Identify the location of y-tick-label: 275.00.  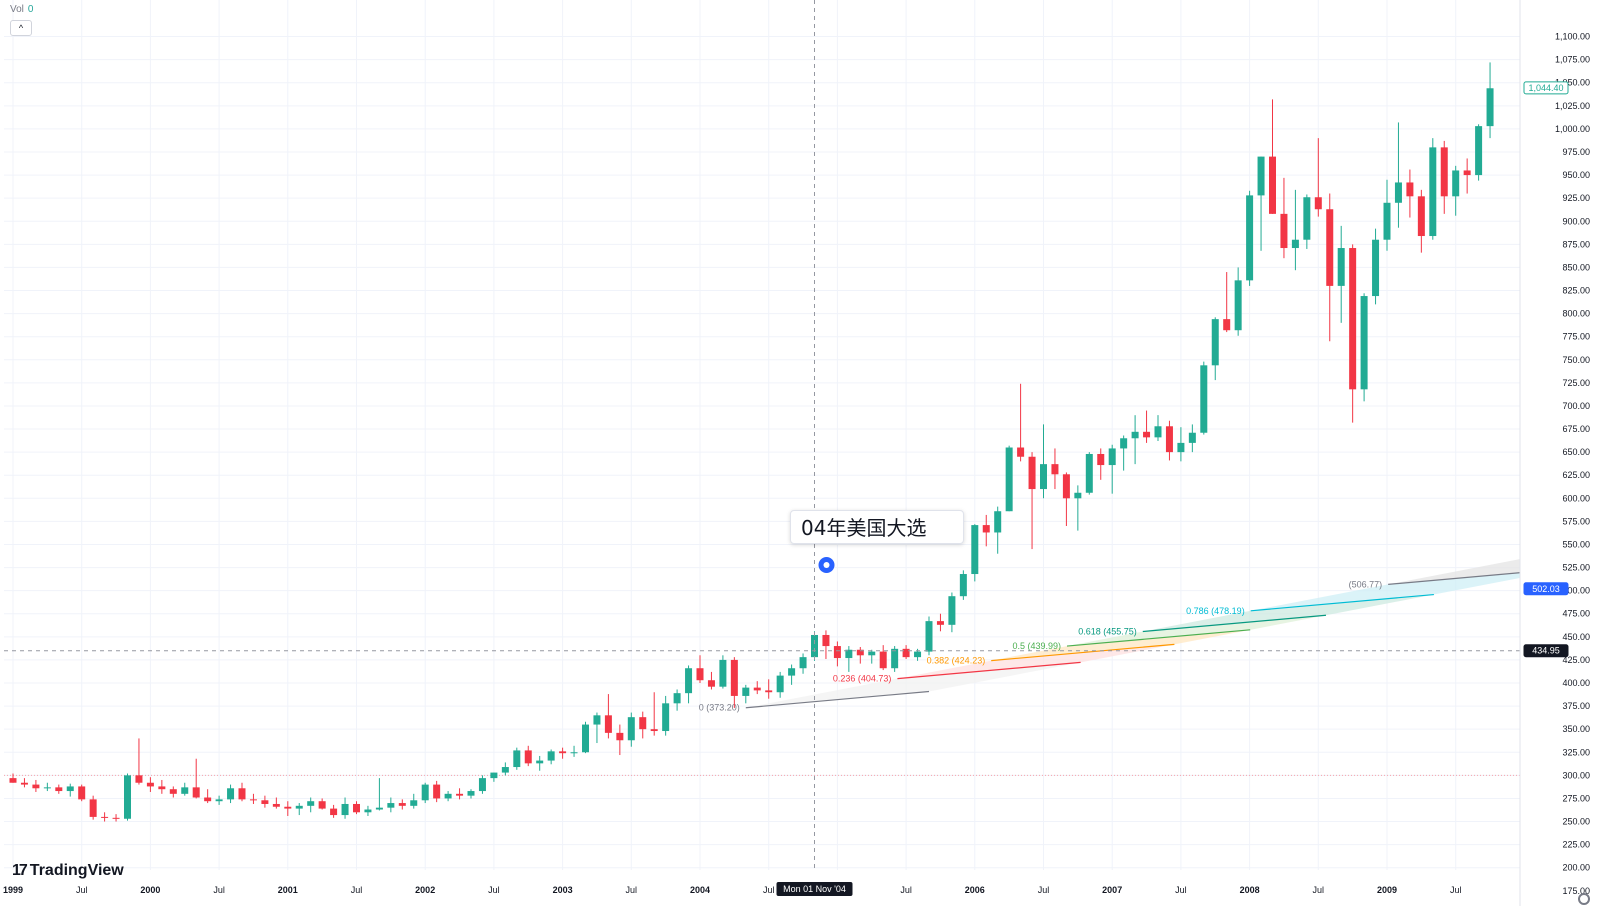
(1576, 798).